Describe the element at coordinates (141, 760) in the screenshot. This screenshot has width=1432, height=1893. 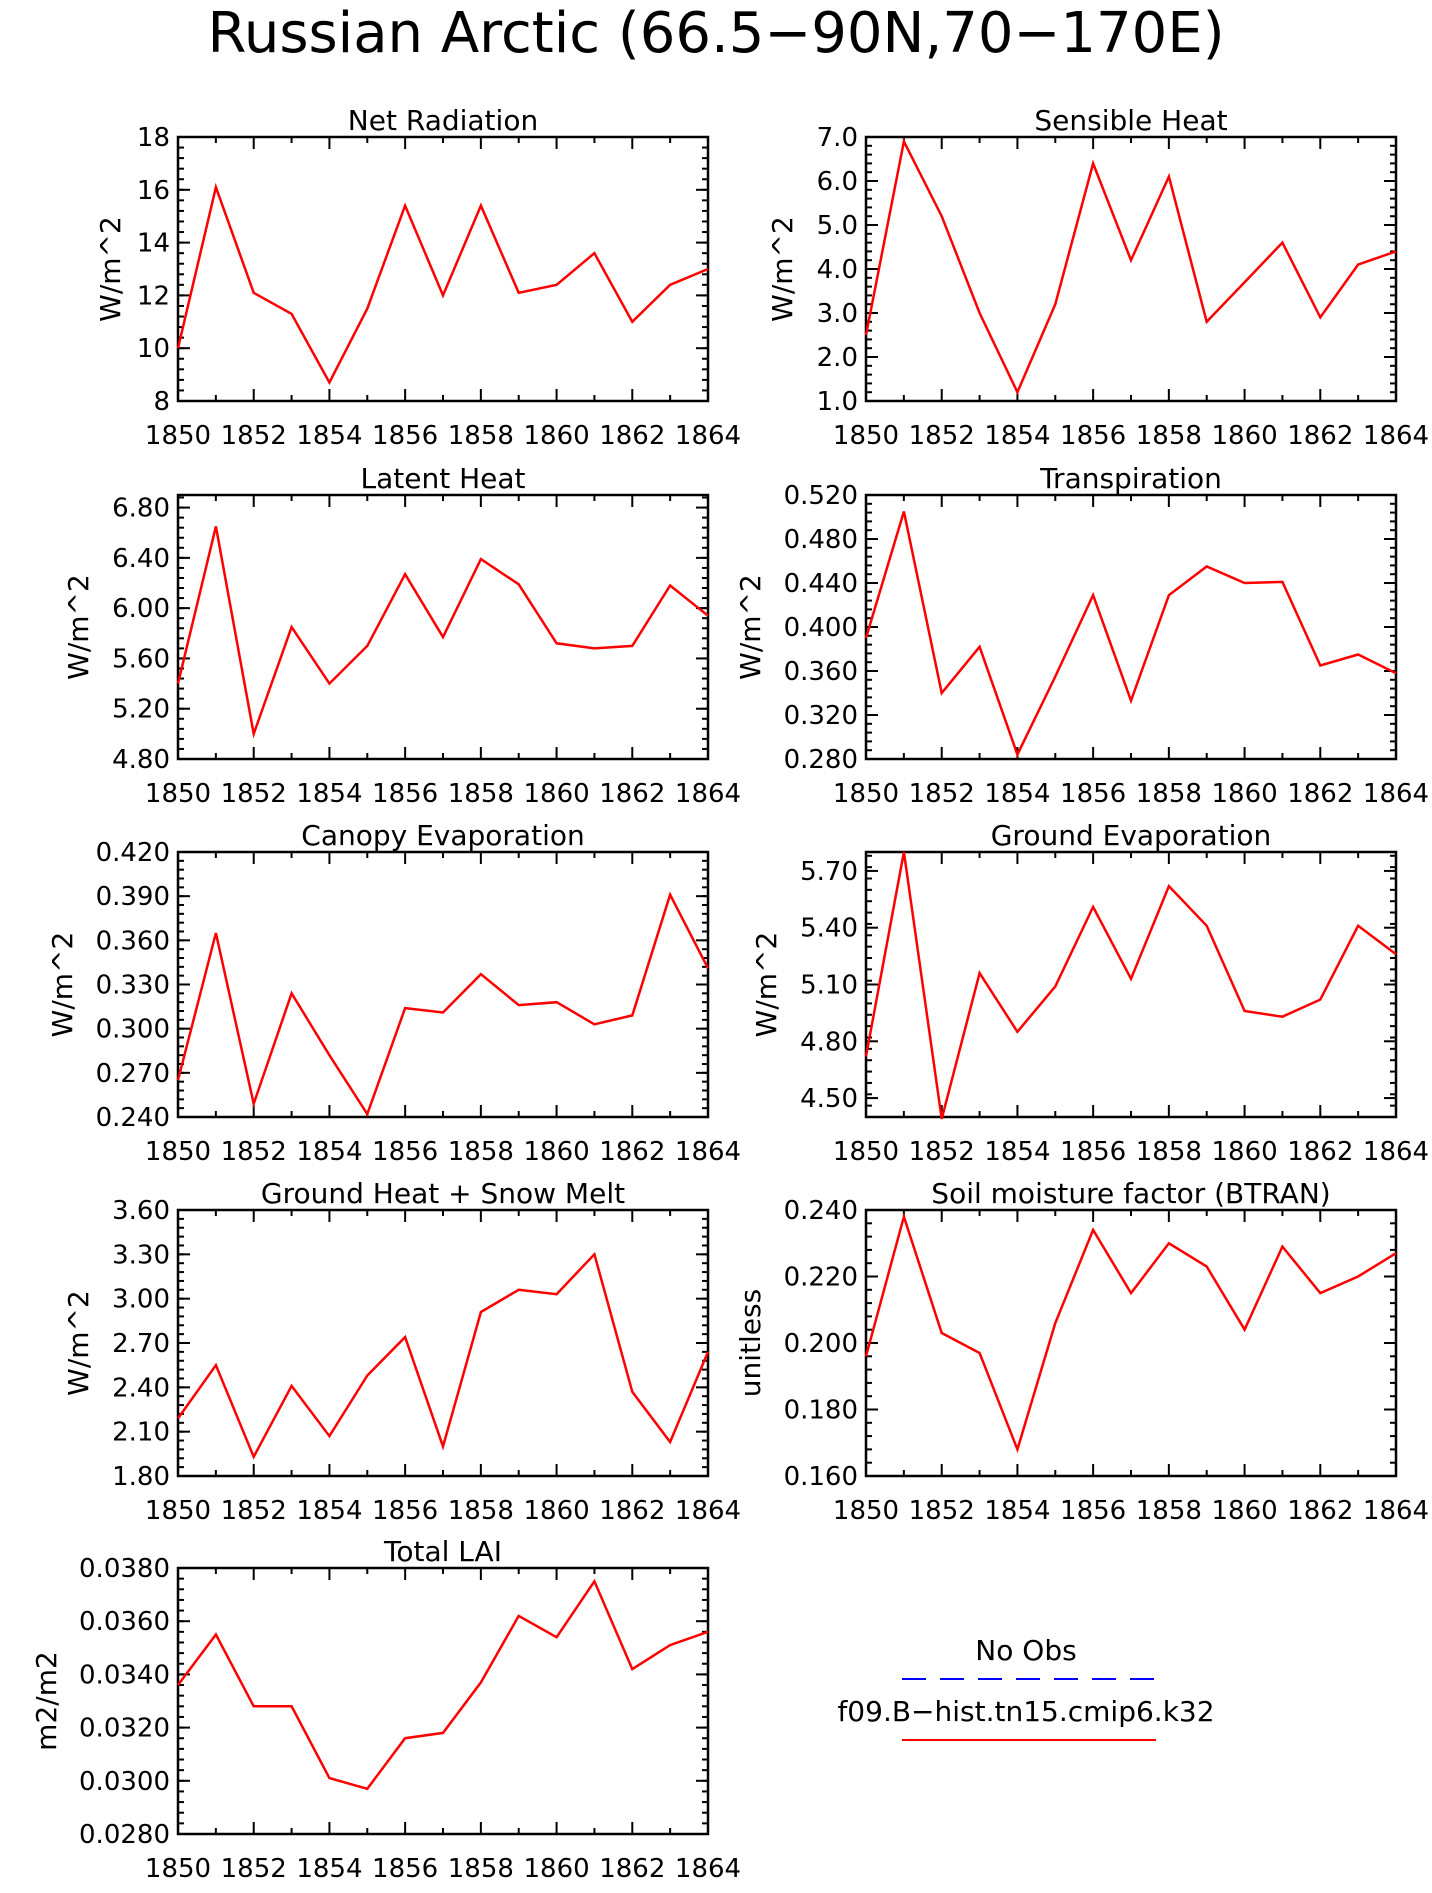
I see `y-tick-label: 4.80` at that location.